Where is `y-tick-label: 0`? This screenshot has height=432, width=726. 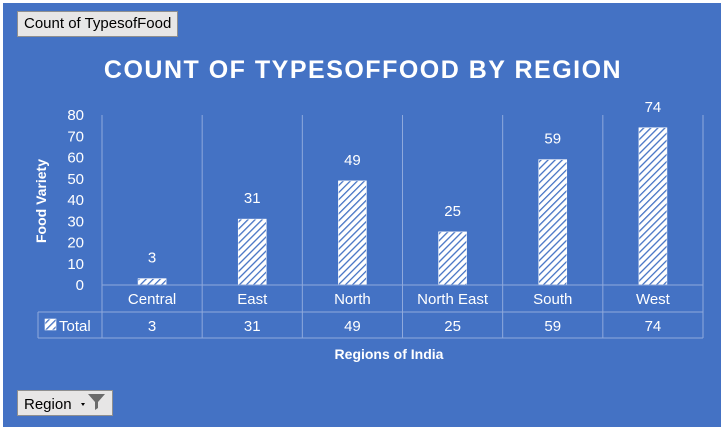
y-tick-label: 0 is located at coordinates (80, 285).